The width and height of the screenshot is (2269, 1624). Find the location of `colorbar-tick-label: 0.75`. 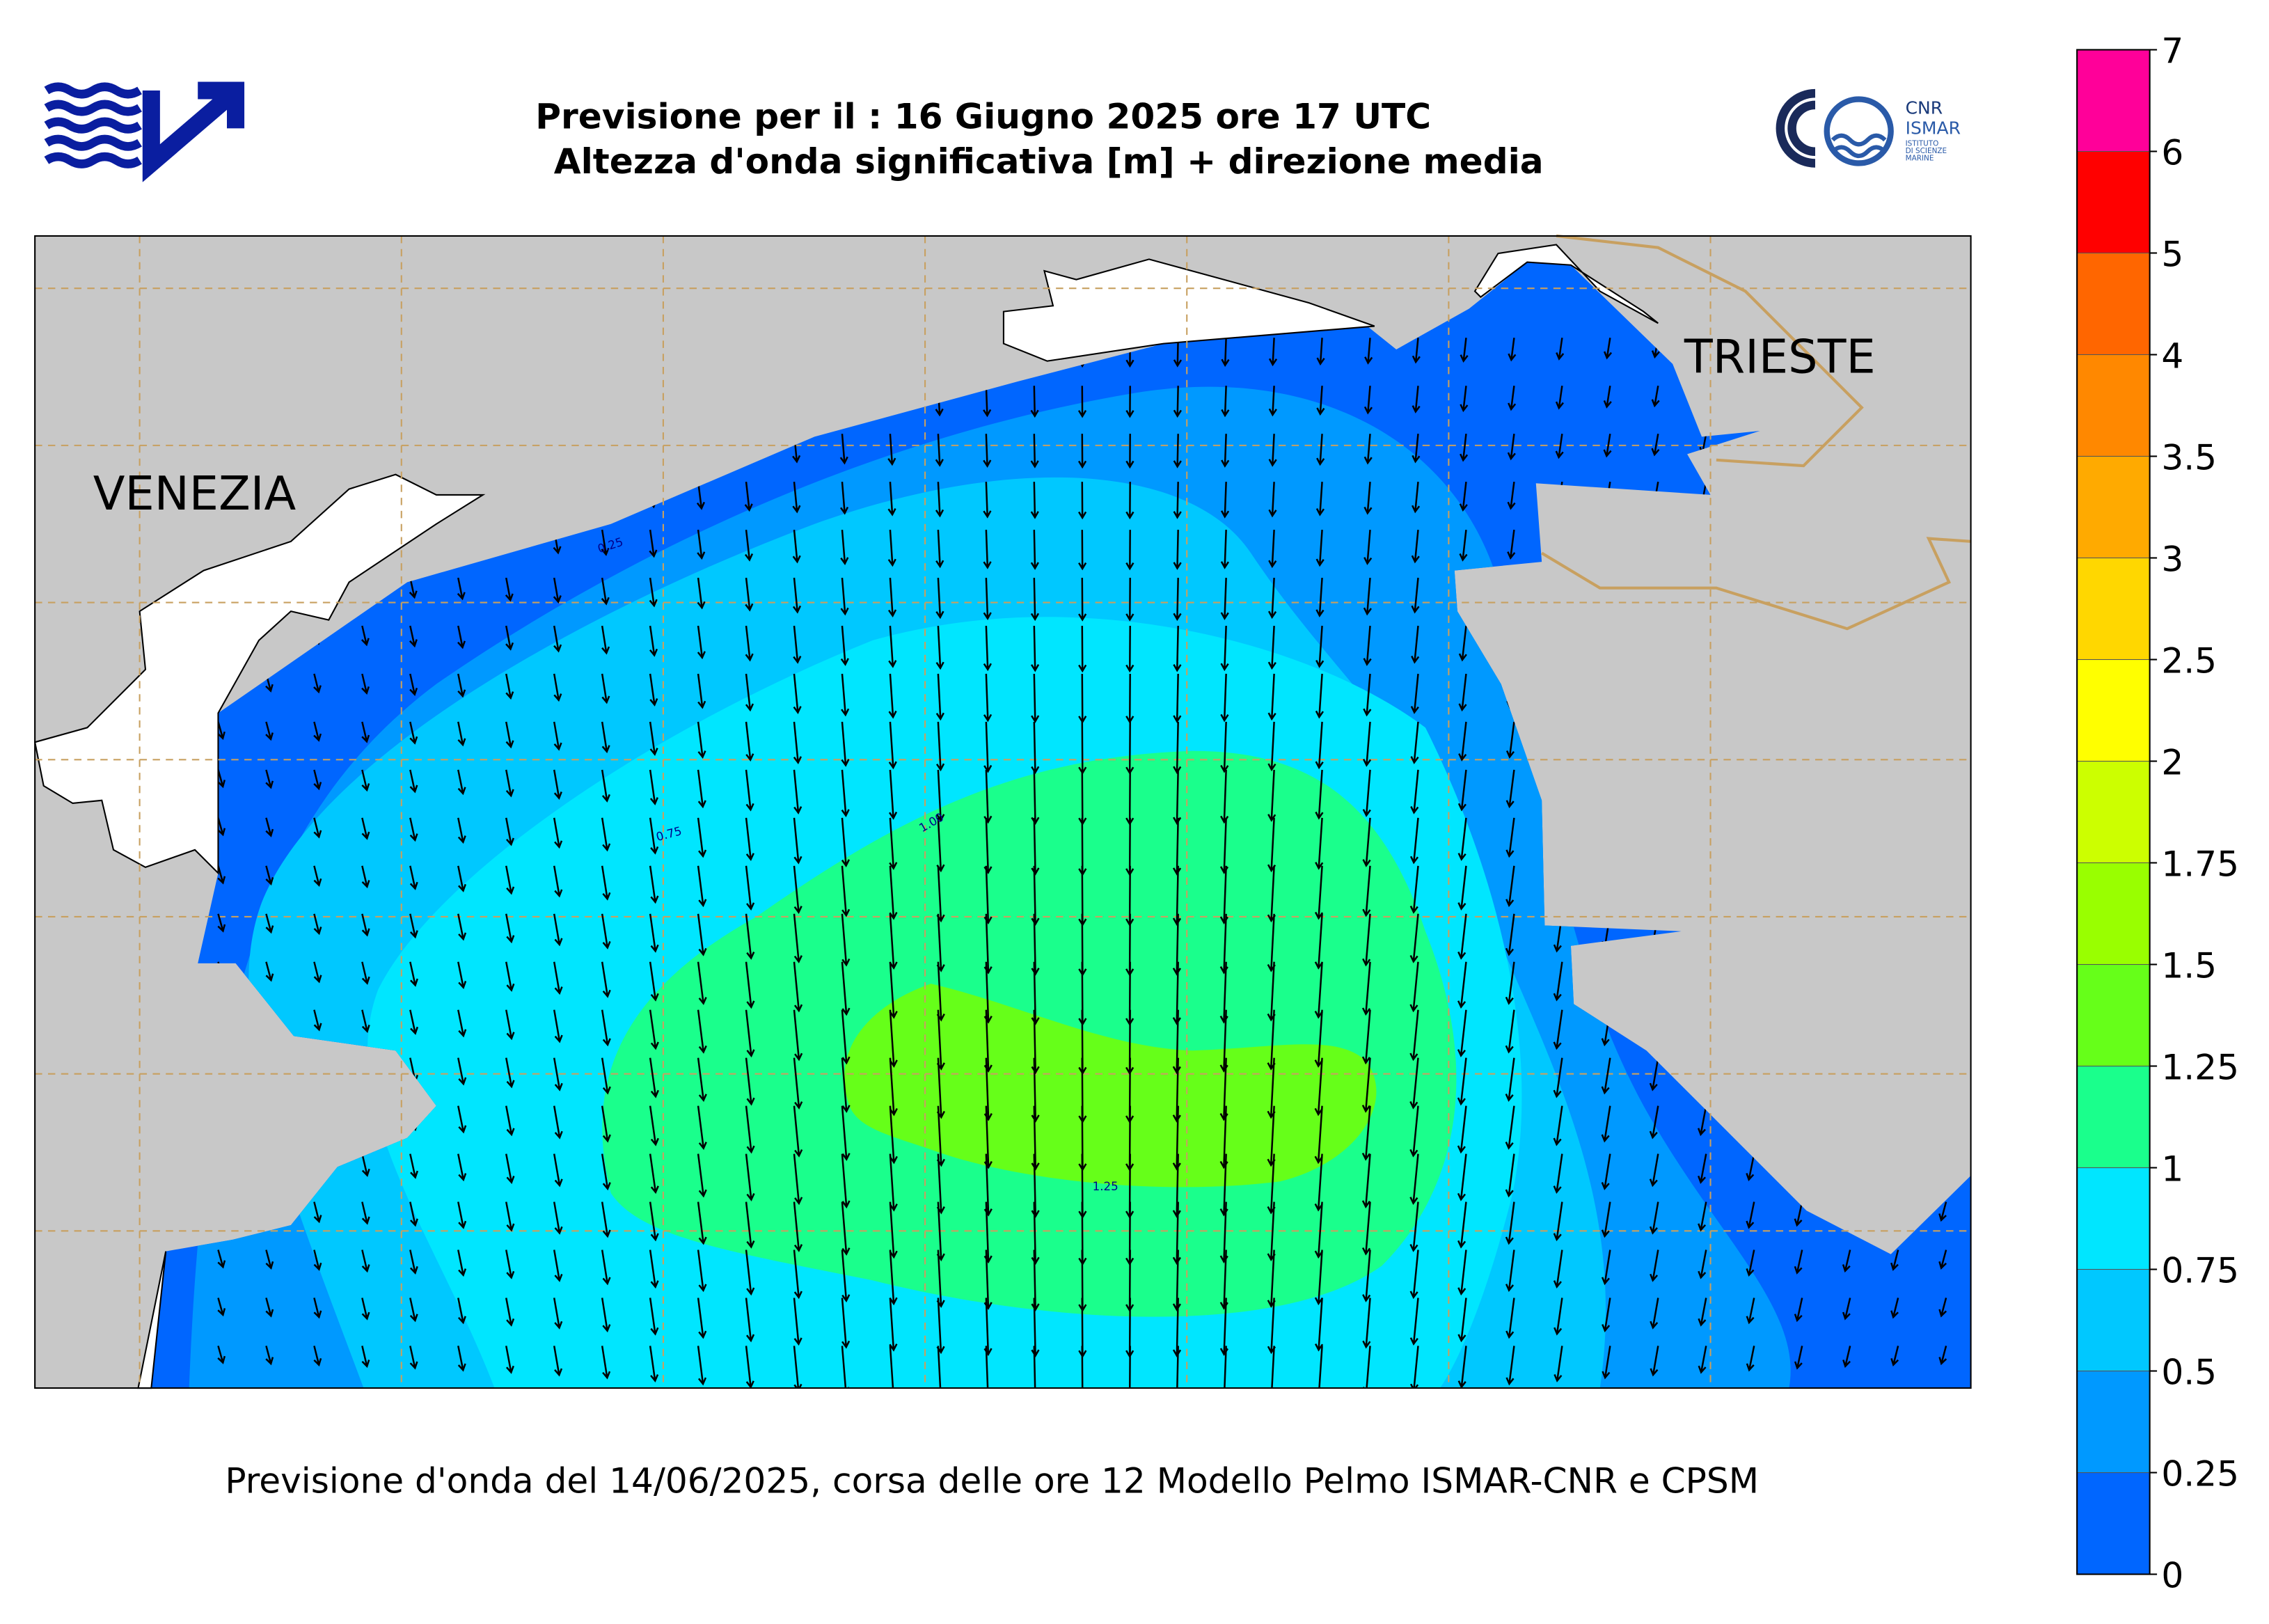

colorbar-tick-label: 0.75 is located at coordinates (2200, 1270).